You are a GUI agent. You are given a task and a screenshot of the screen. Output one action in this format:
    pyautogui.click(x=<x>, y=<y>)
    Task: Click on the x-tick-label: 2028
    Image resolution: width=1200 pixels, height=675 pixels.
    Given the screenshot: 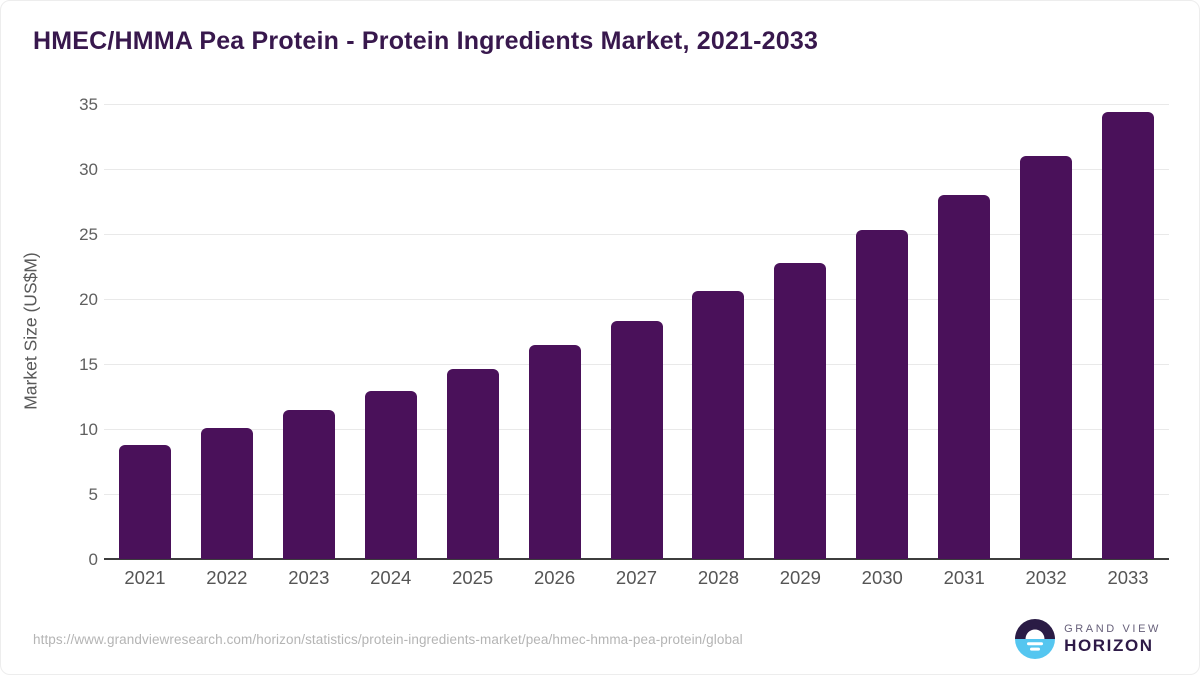 What is the action you would take?
    pyautogui.click(x=718, y=577)
    